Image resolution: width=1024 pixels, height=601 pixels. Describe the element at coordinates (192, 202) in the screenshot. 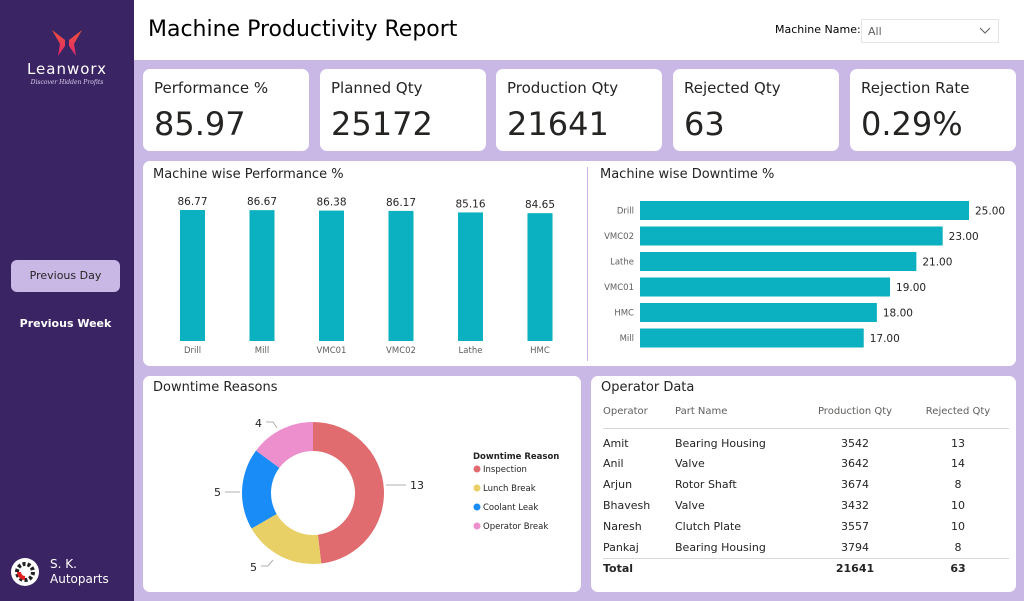

I see `performance-value-label: 86.77` at that location.